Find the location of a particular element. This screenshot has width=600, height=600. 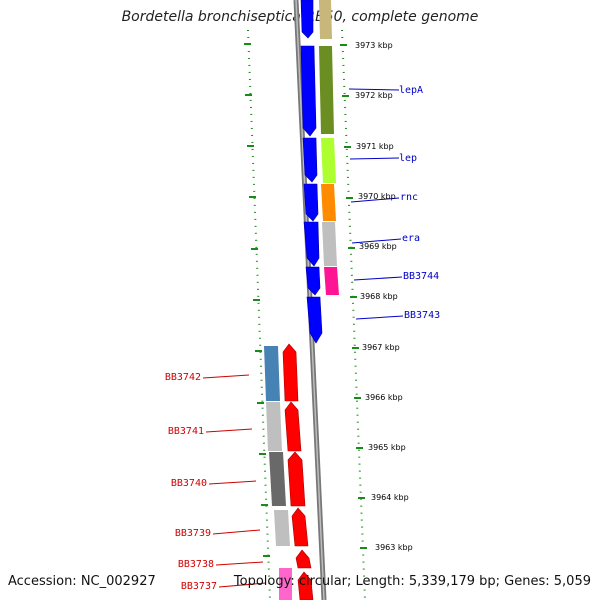

accession-label: Accession: NC_002927 is located at coordinates (82, 581).